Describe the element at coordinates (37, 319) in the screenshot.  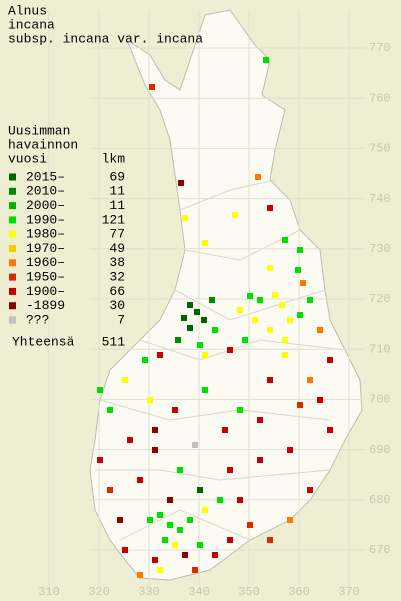
I see `legend-label: ???` at that location.